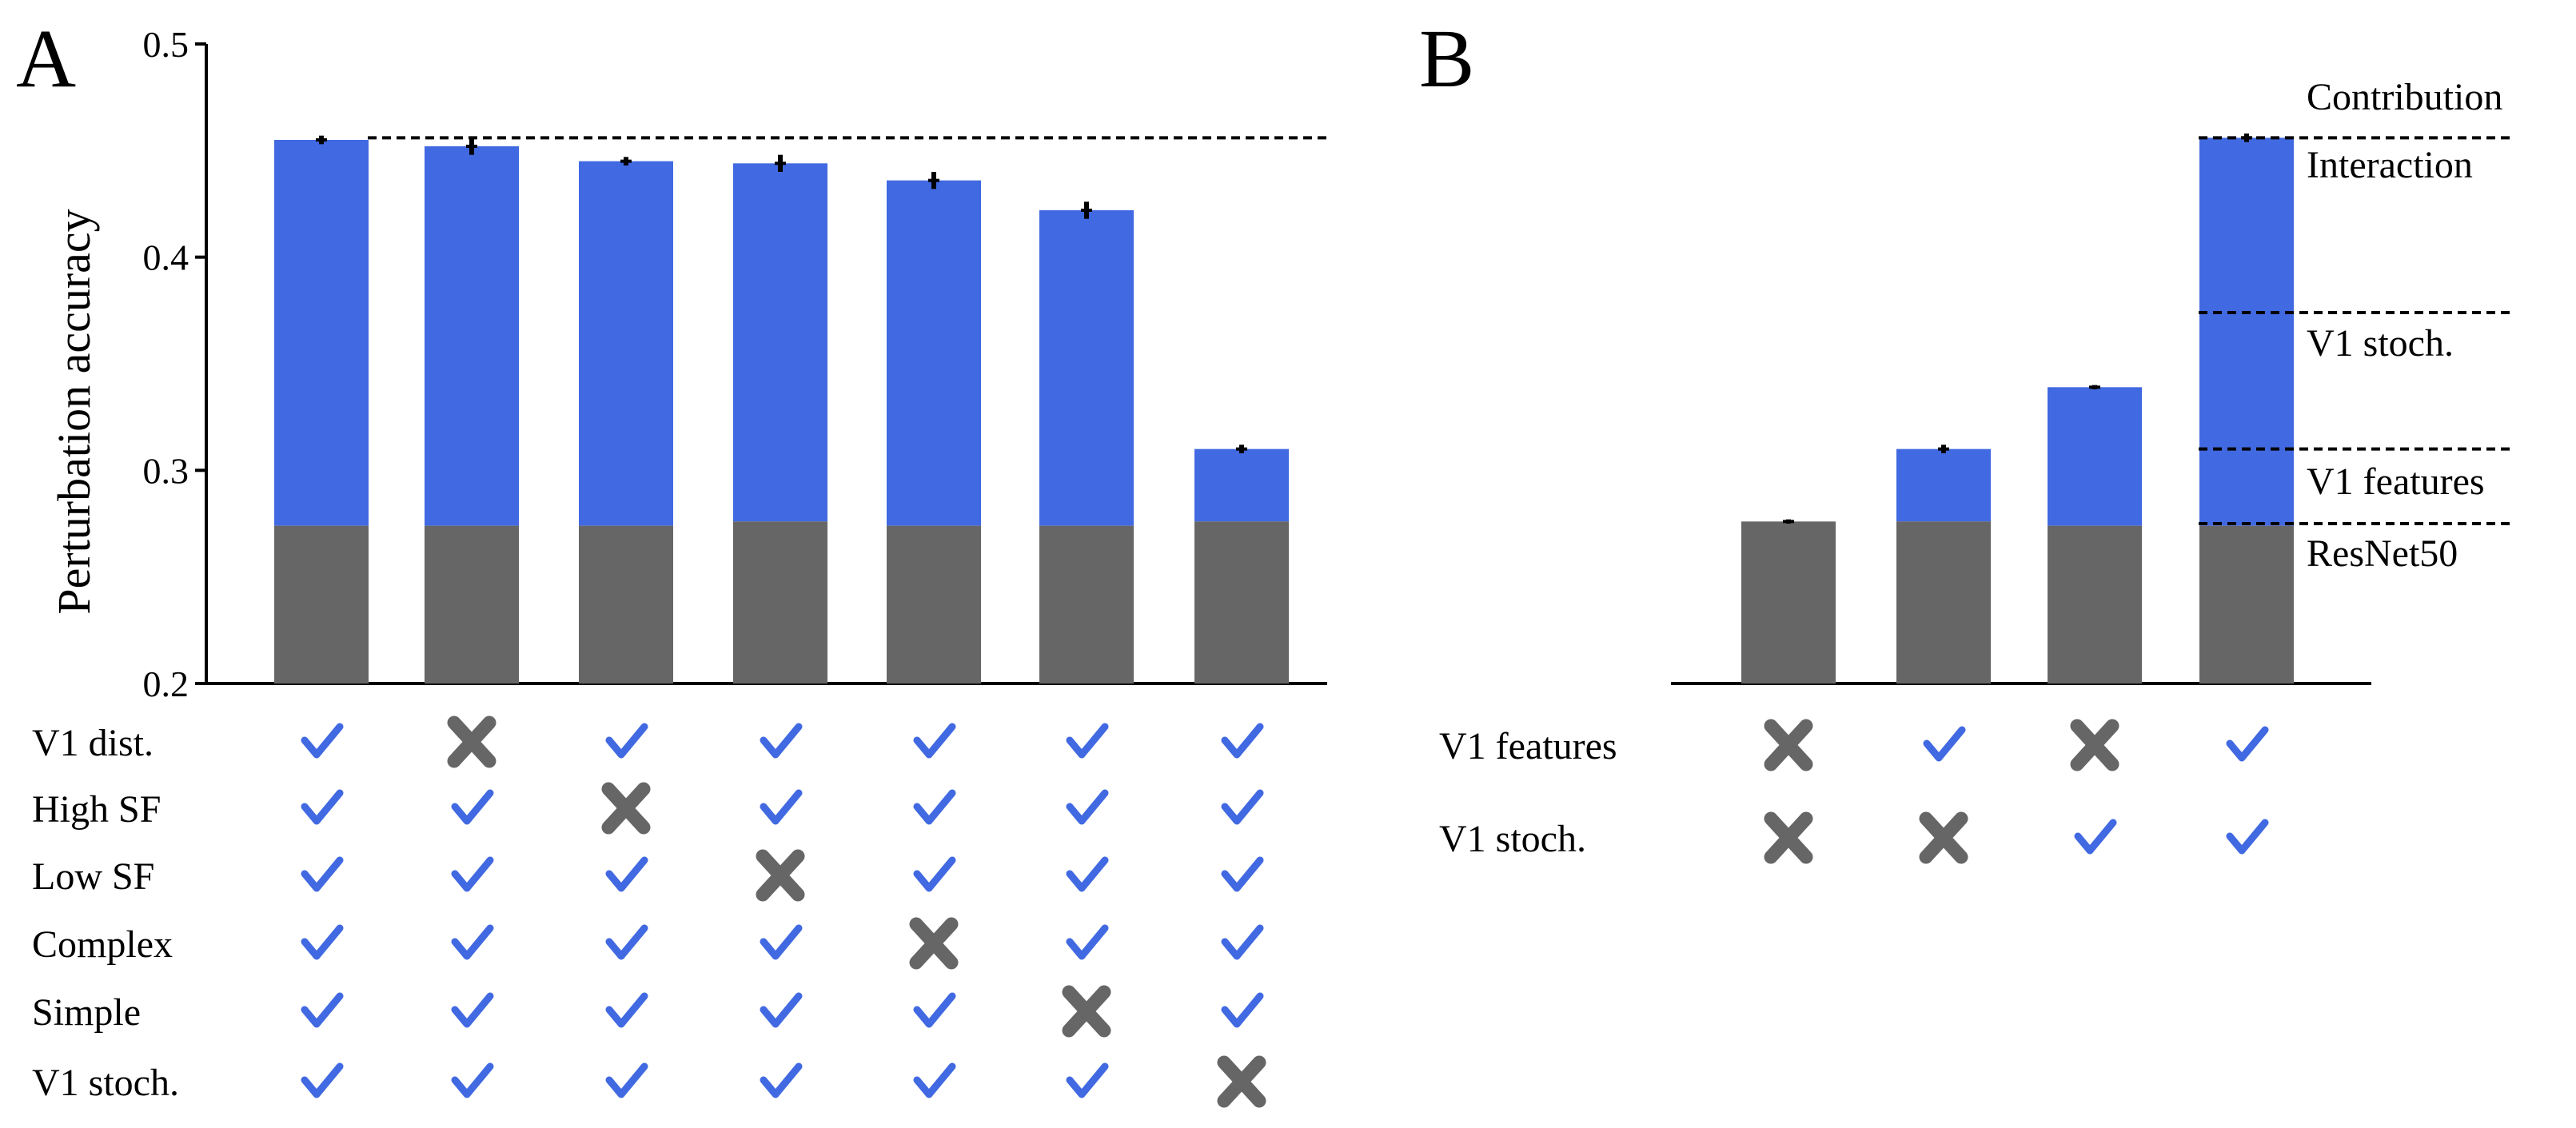 The height and width of the screenshot is (1128, 2576). What do you see at coordinates (166, 684) in the screenshot?
I see `y-tick-label-a: 0.2` at bounding box center [166, 684].